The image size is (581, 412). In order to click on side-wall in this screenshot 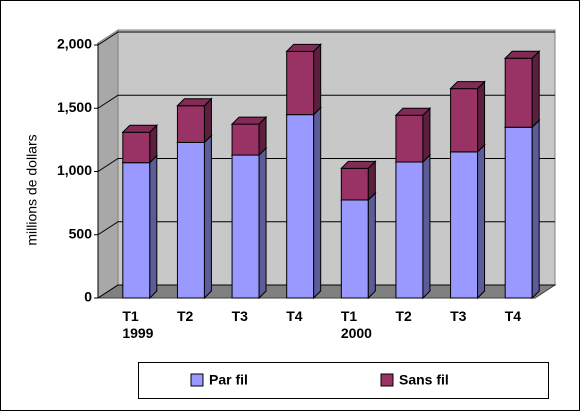, I will do `click(108, 164)`.